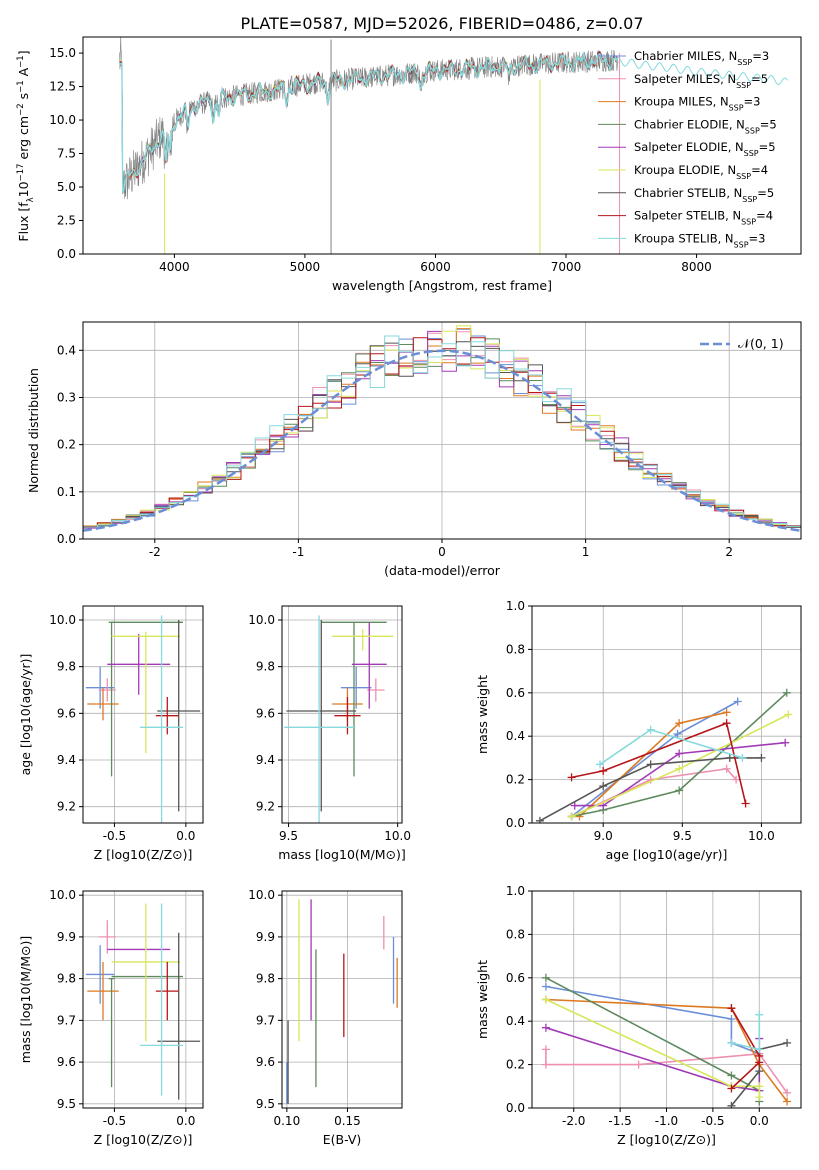 This screenshot has height=1170, width=819. I want to click on mass-weight-line-kroupa-elodie, so click(653, 1048).